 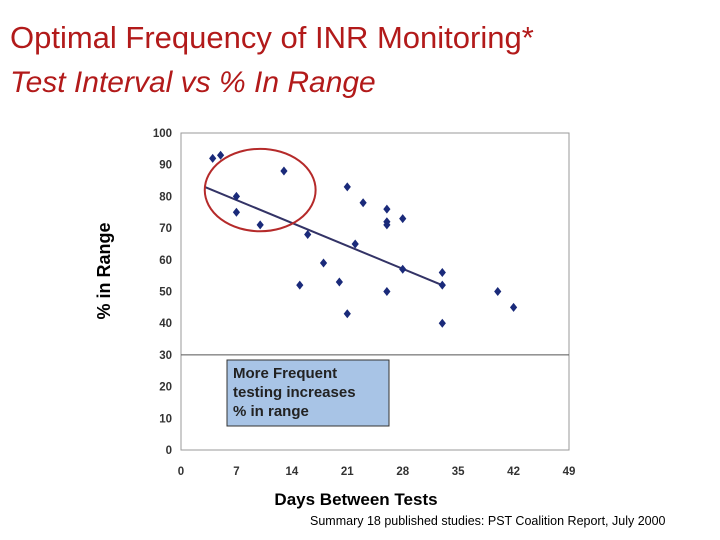 What do you see at coordinates (165, 197) in the screenshot?
I see `y-tick-label: 80` at bounding box center [165, 197].